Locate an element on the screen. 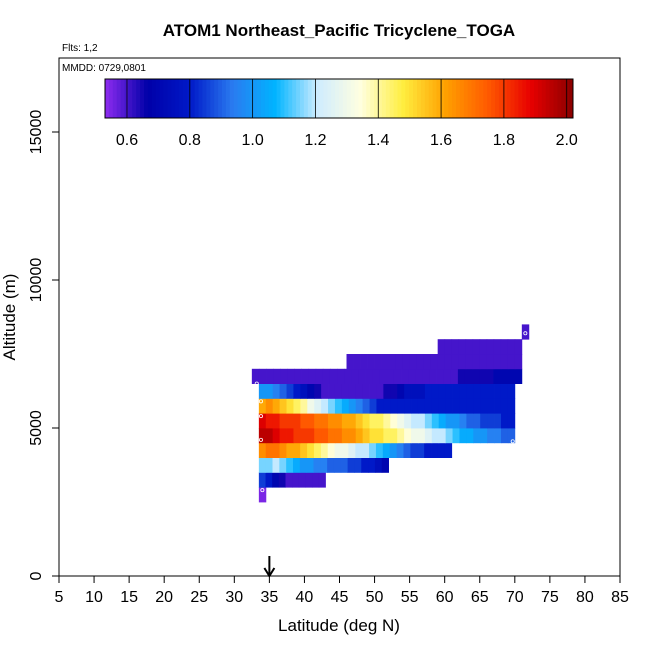 This screenshot has width=650, height=650. colorbar: 0.6 0.8 1.0 1.2 1.4 1.6 1.8 2.0 is located at coordinates (341, 113).